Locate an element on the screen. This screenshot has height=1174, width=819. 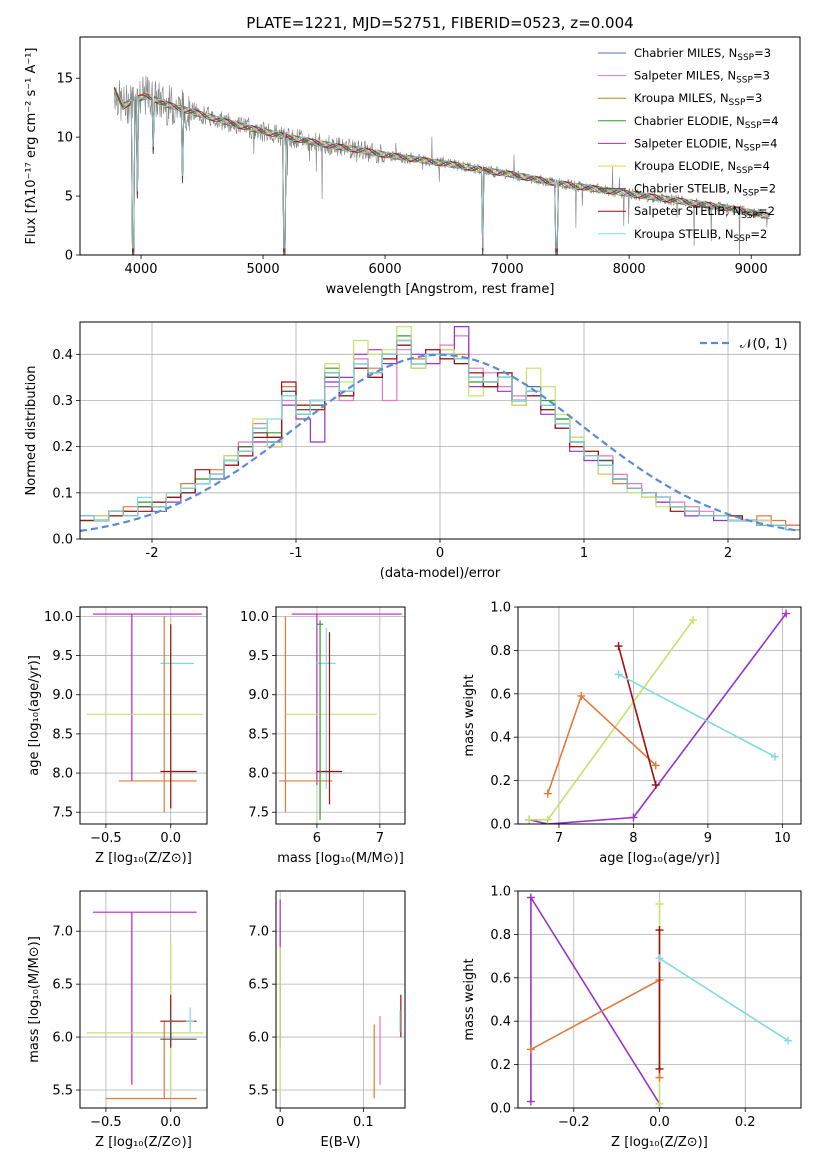
x-tick-label: -1 is located at coordinates (296, 553).